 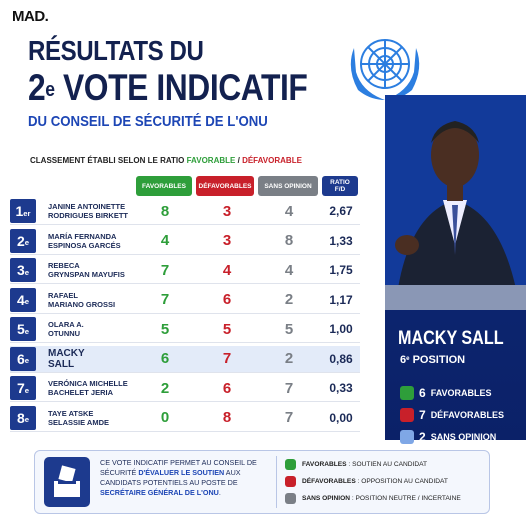 I want to click on legend-item: FAVORABLES : SOUTIEN AU CANDIDAT, so click(x=356, y=464).